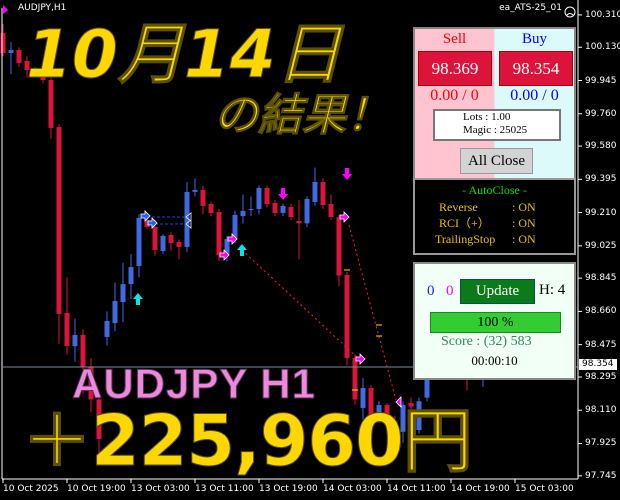 The image size is (620, 500). What do you see at coordinates (601, 80) in the screenshot?
I see `price-tick-label: 99.945` at bounding box center [601, 80].